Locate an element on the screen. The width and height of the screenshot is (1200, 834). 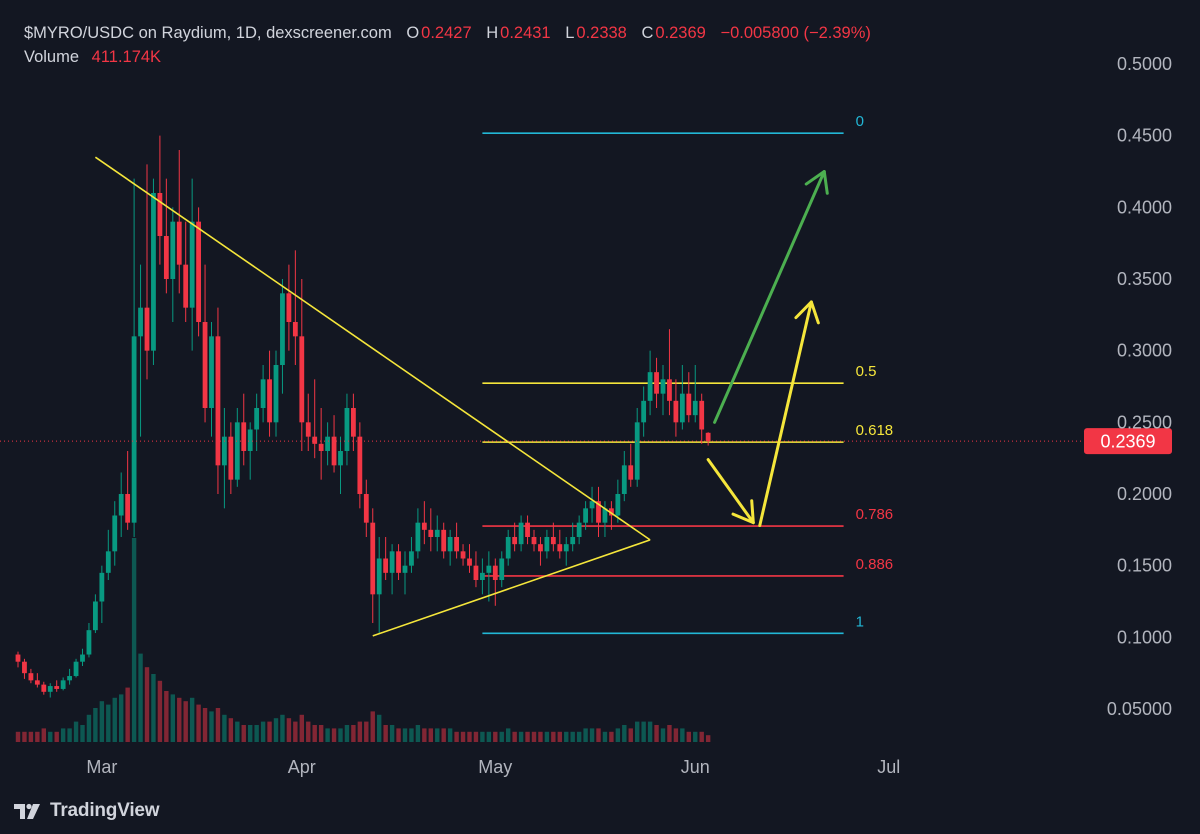
high-value: 0.2431 is located at coordinates (525, 33).